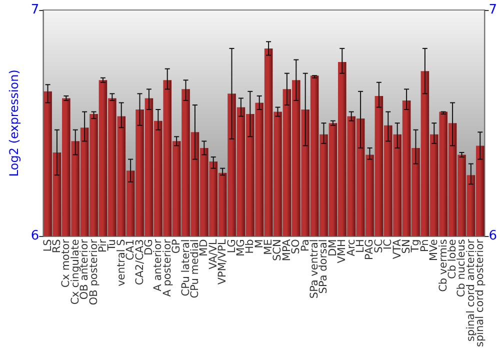 Image resolution: width=500 pixels, height=350 pixels. Describe the element at coordinates (148, 247) in the screenshot. I see `x-tick-label: DG` at that location.